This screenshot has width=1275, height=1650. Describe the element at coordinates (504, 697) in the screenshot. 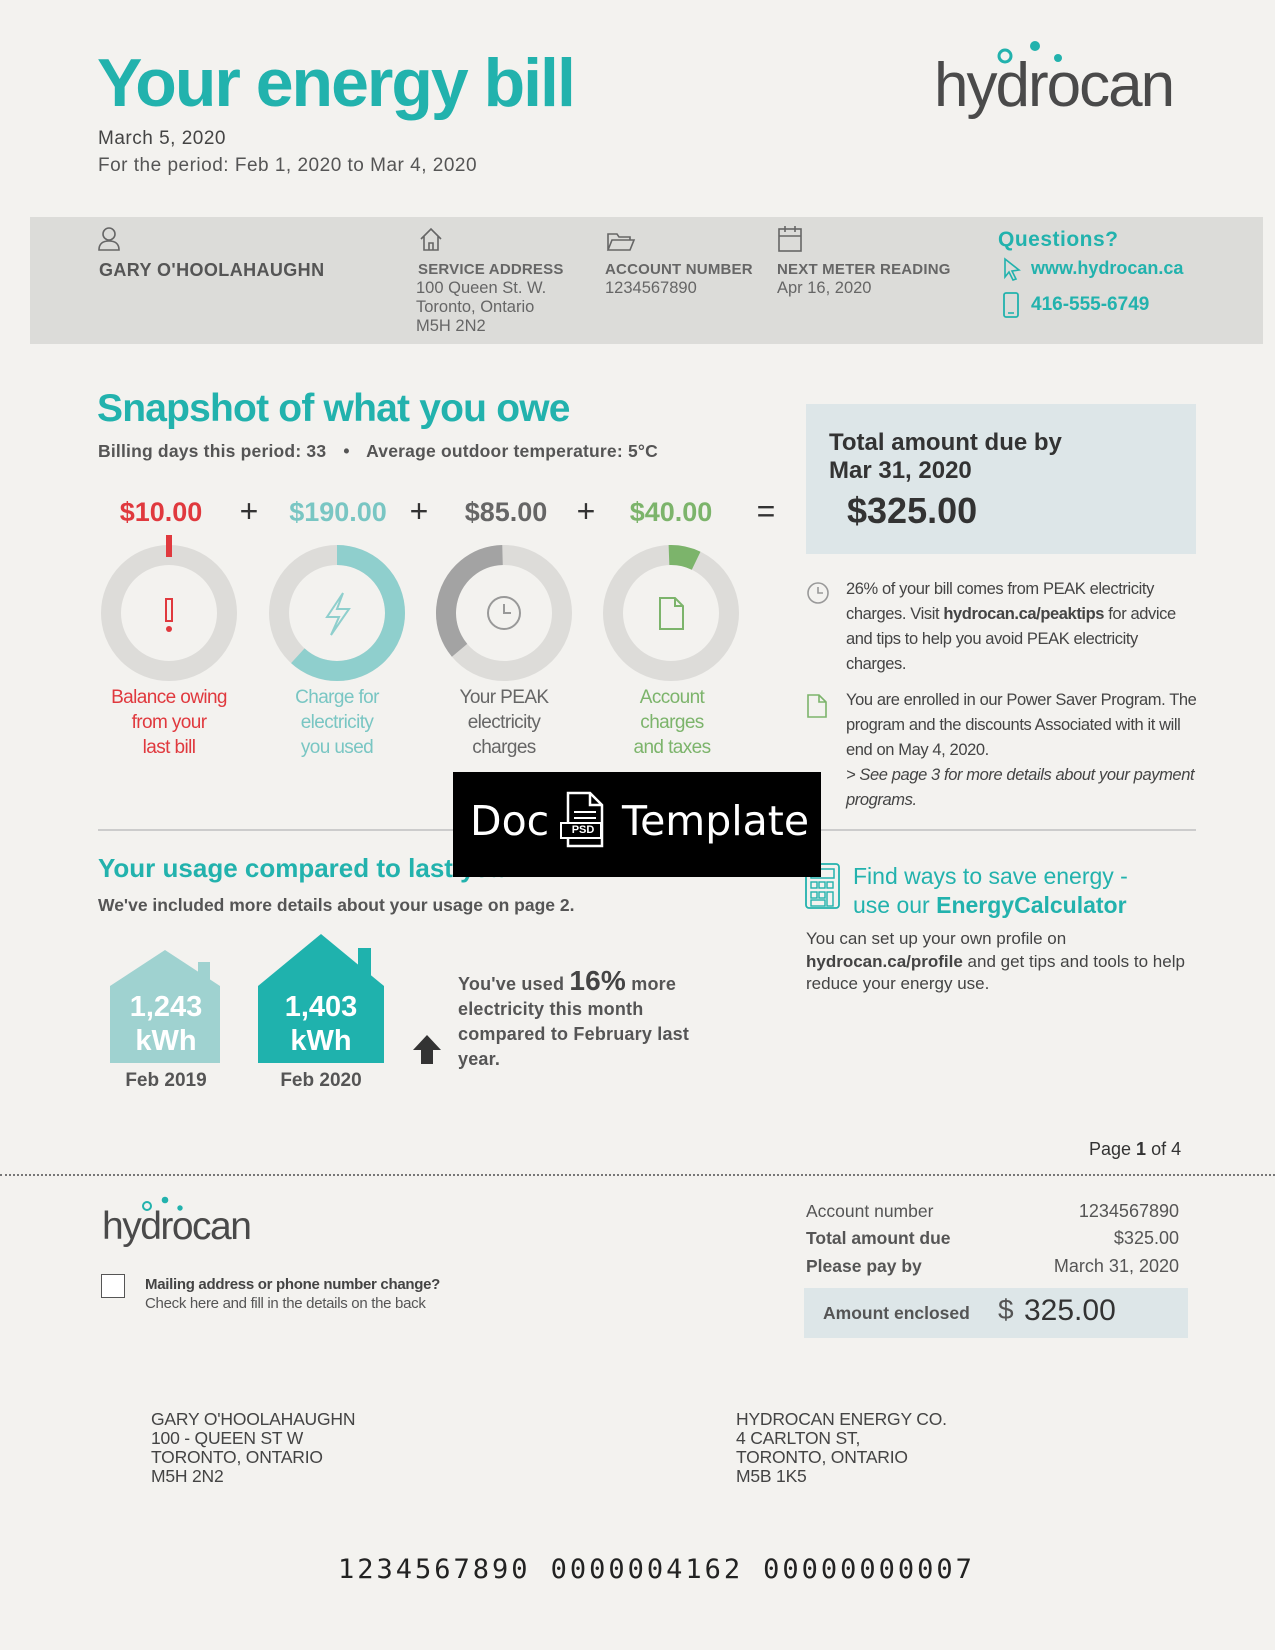

I see `text: Your PEAK` at that location.